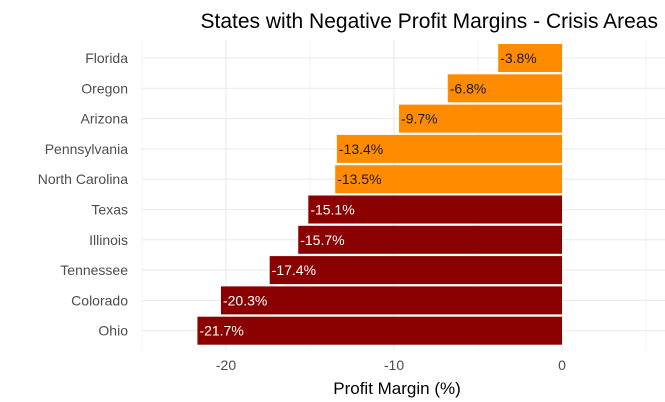  I want to click on data-label: -13.5%, so click(359, 179).